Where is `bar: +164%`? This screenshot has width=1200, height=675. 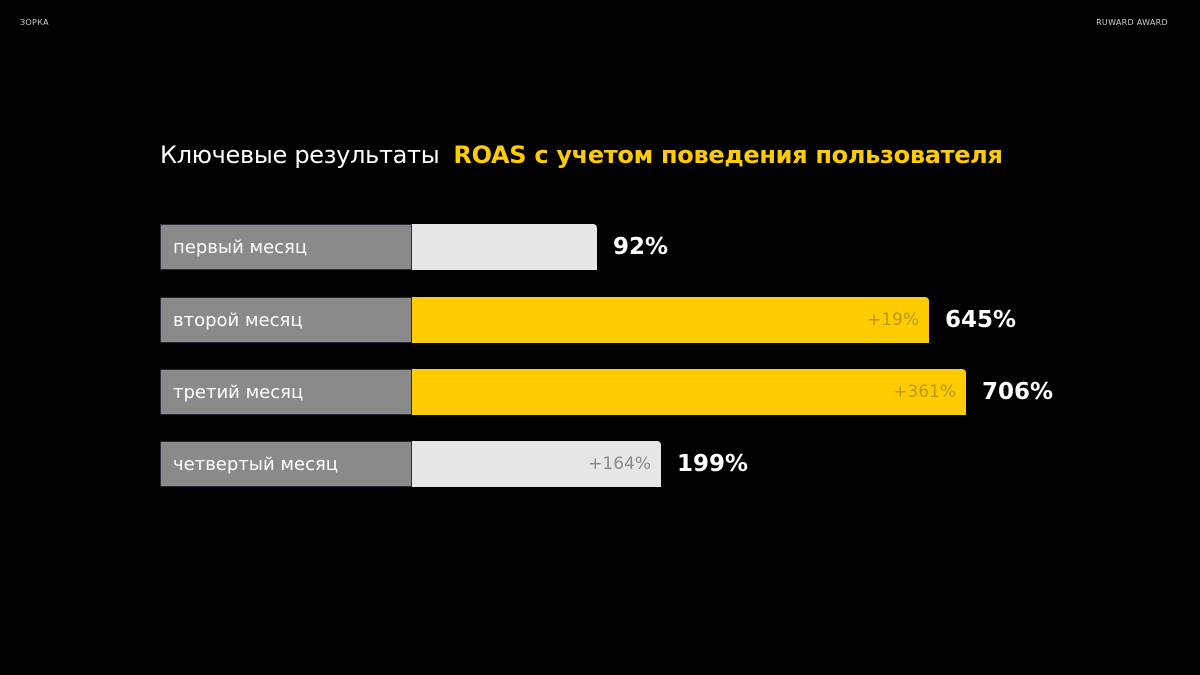
bar: +164% is located at coordinates (536, 464).